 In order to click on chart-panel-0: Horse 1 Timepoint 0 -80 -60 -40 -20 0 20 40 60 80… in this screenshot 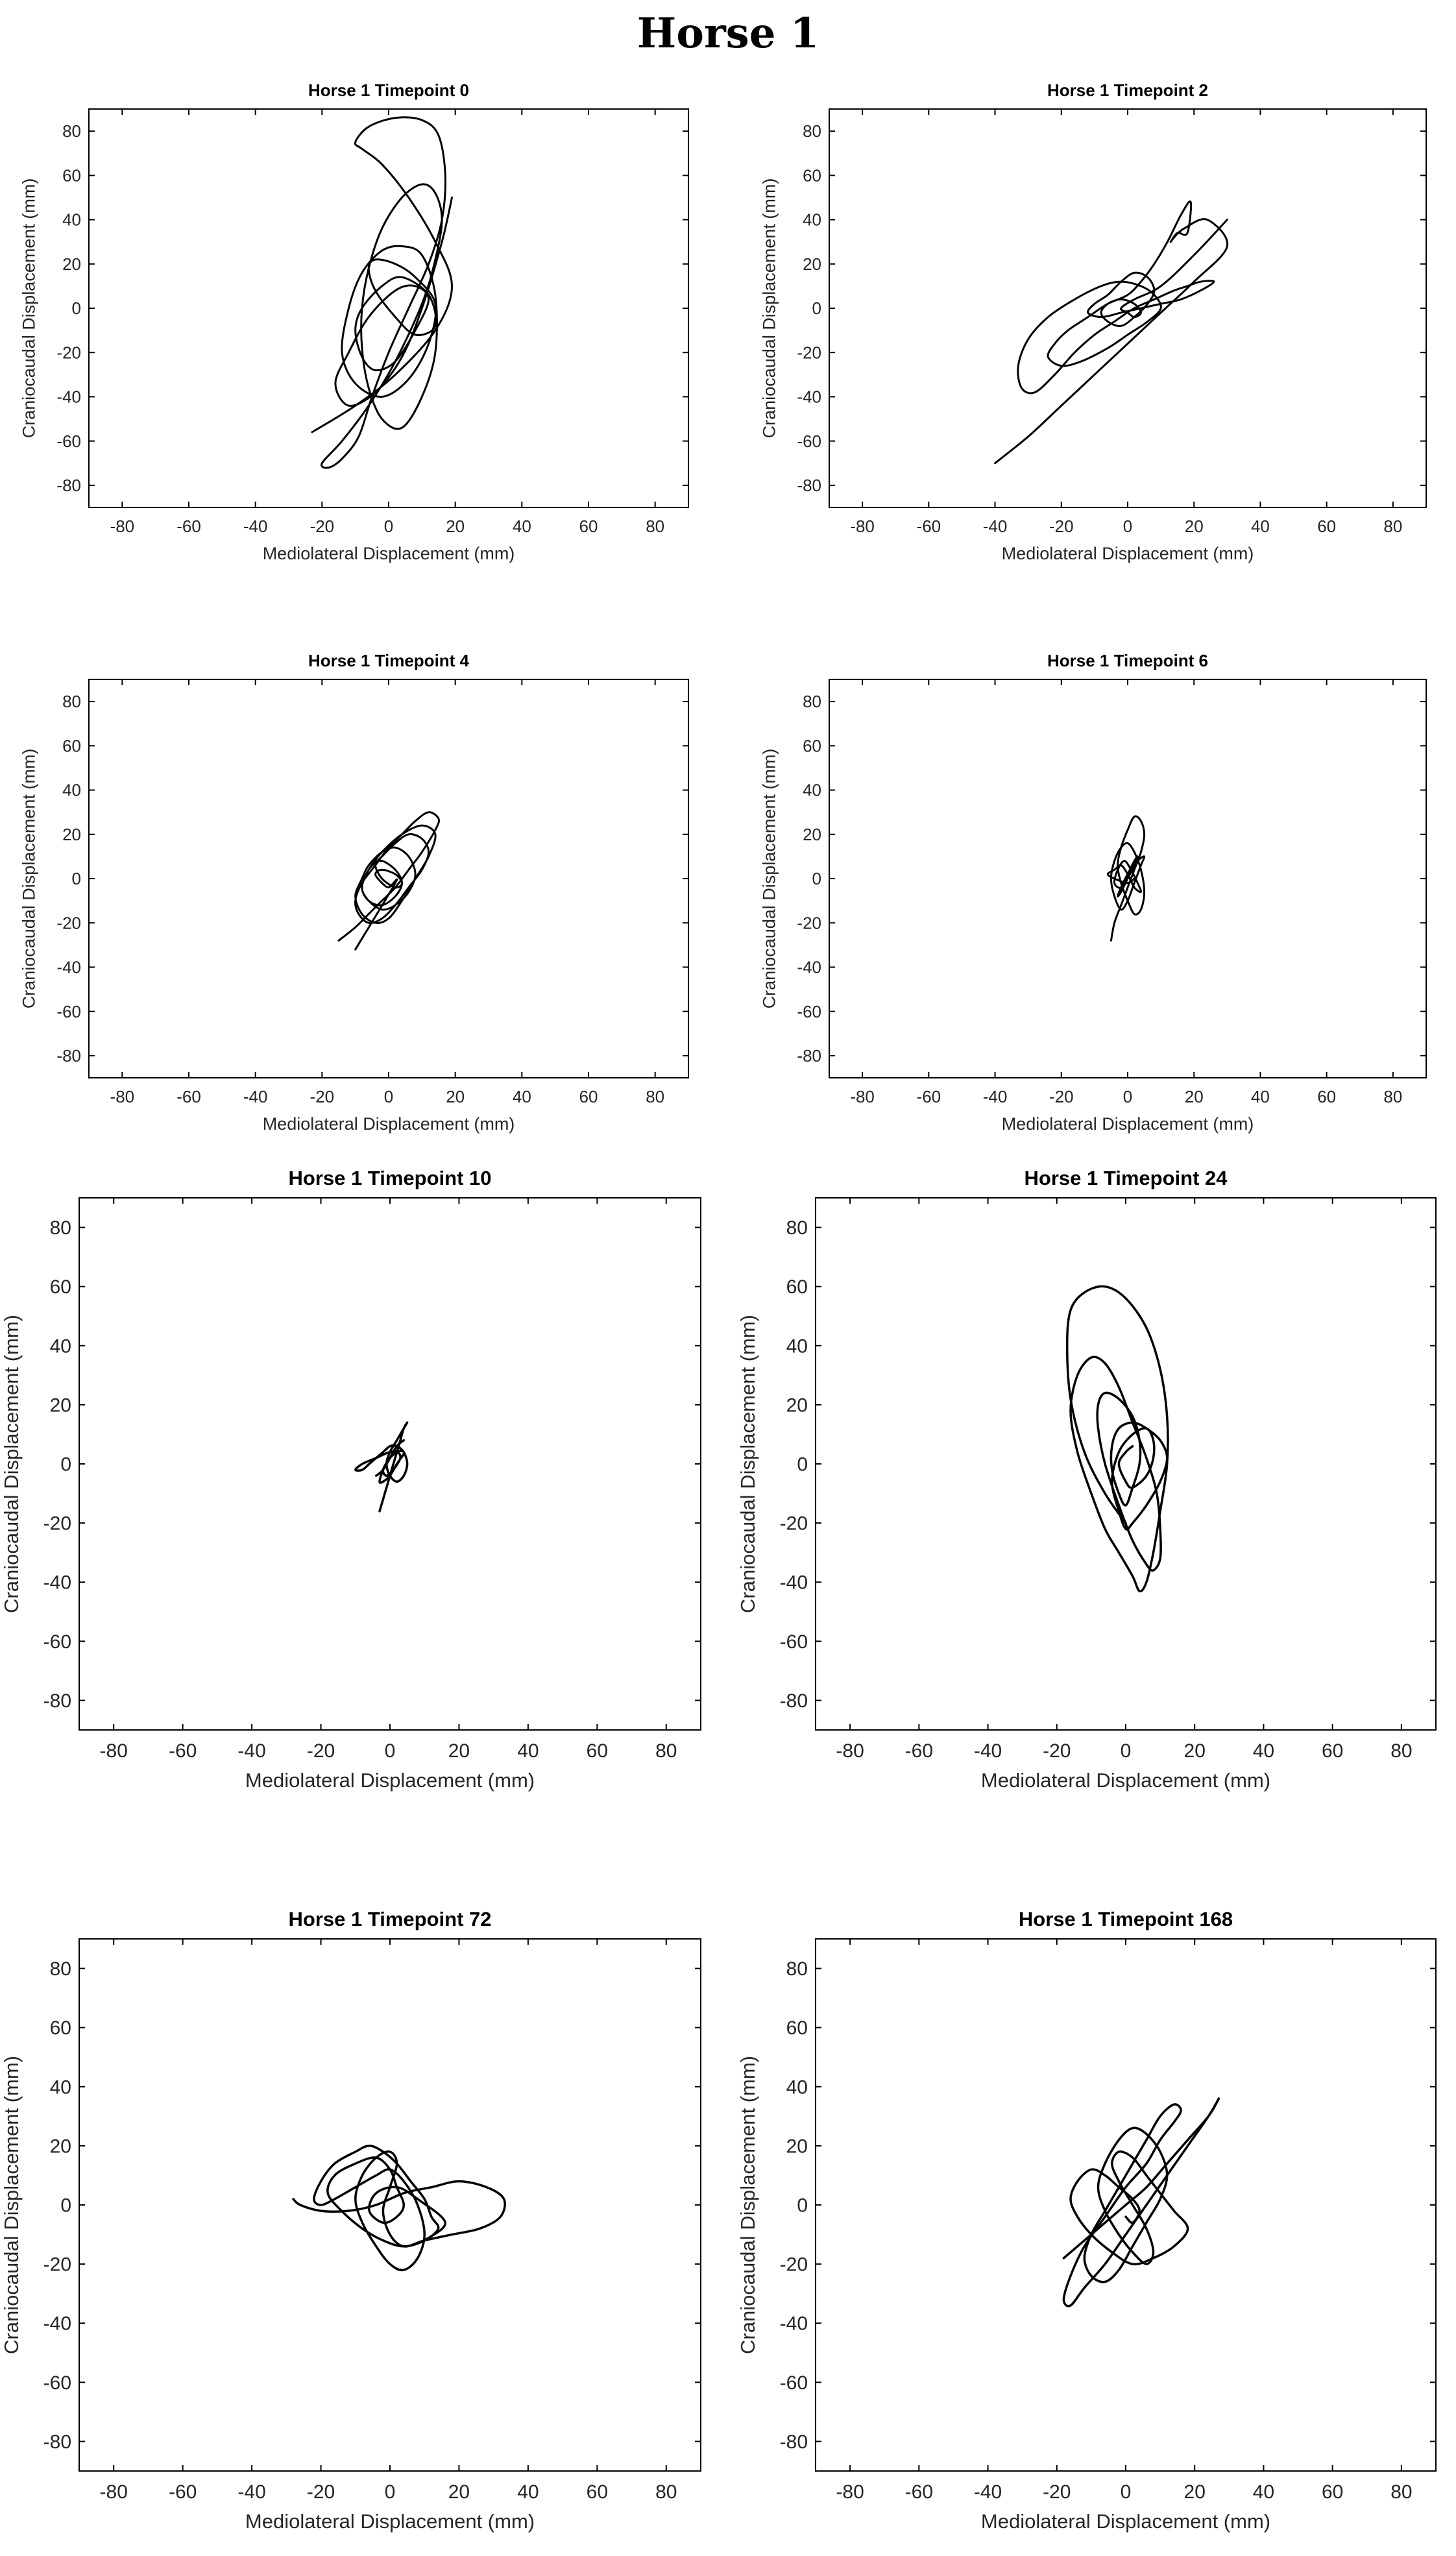, I will do `click(354, 321)`.